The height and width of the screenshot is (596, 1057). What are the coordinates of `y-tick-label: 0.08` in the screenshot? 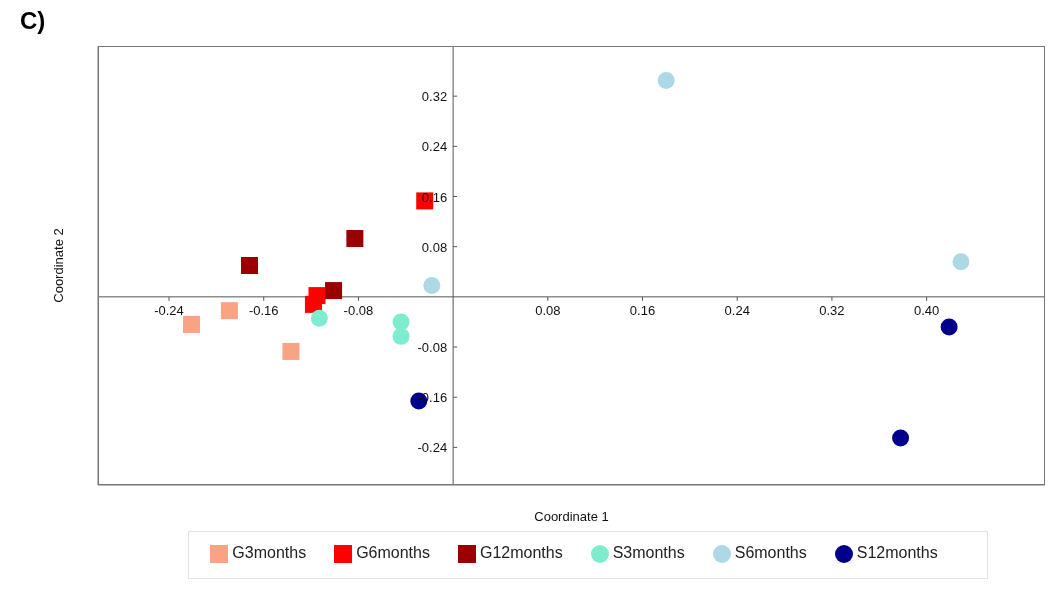 It's located at (434, 247).